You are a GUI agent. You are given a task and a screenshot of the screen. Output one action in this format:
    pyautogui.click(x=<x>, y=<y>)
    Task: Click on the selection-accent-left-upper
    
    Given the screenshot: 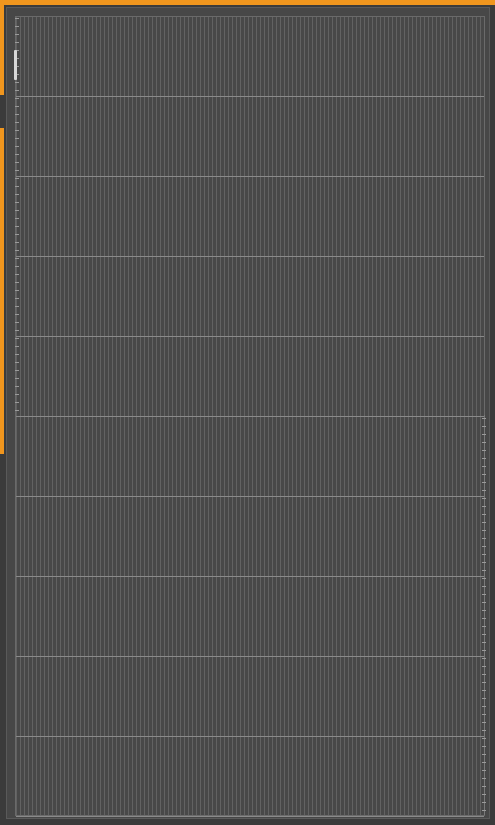 What is the action you would take?
    pyautogui.click(x=2, y=47)
    